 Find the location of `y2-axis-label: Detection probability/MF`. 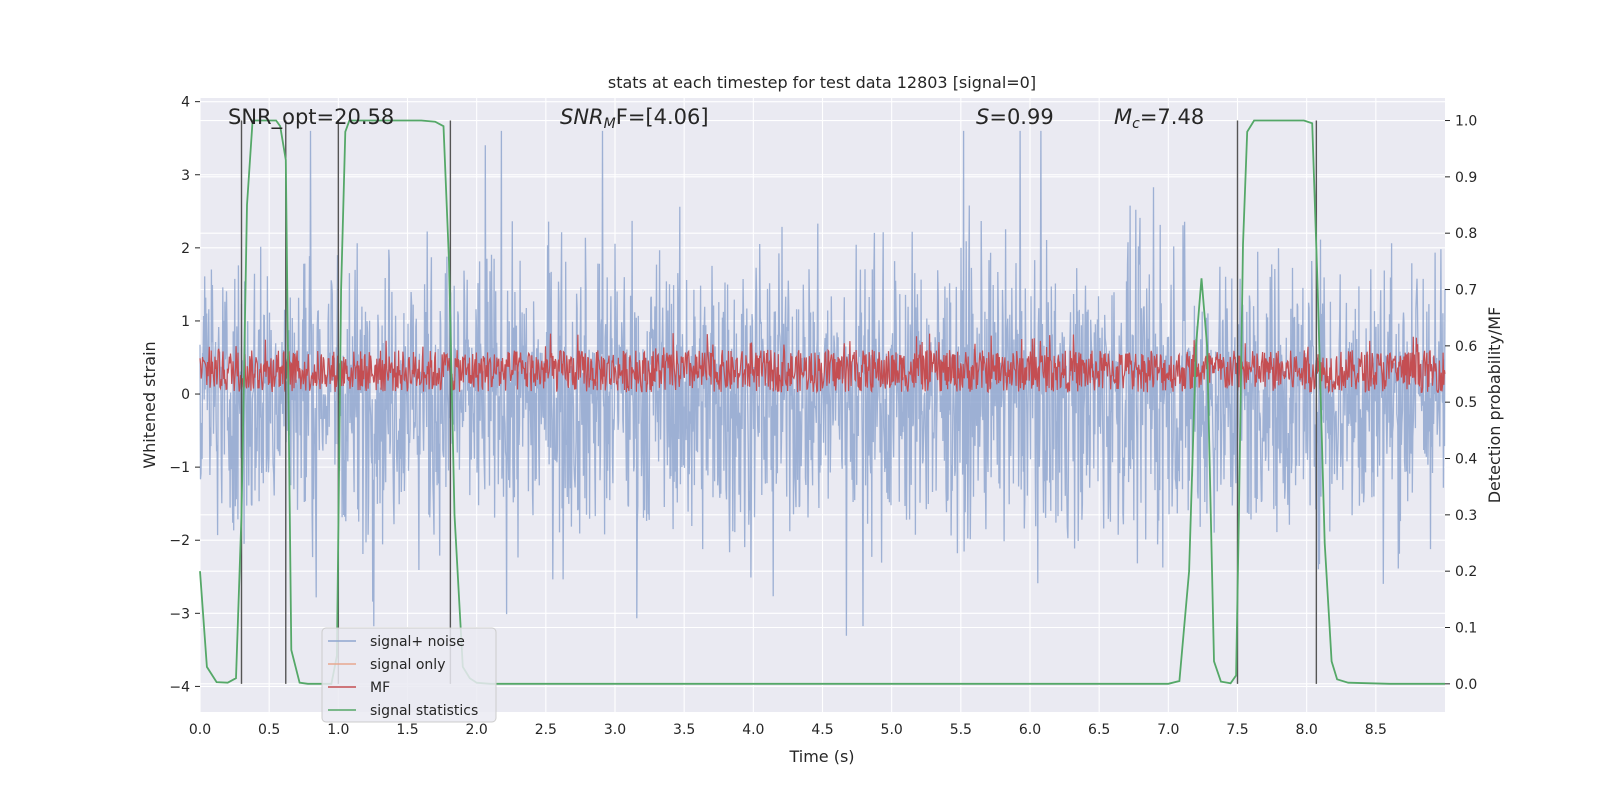

y2-axis-label: Detection probability/MF is located at coordinates (1494, 405).